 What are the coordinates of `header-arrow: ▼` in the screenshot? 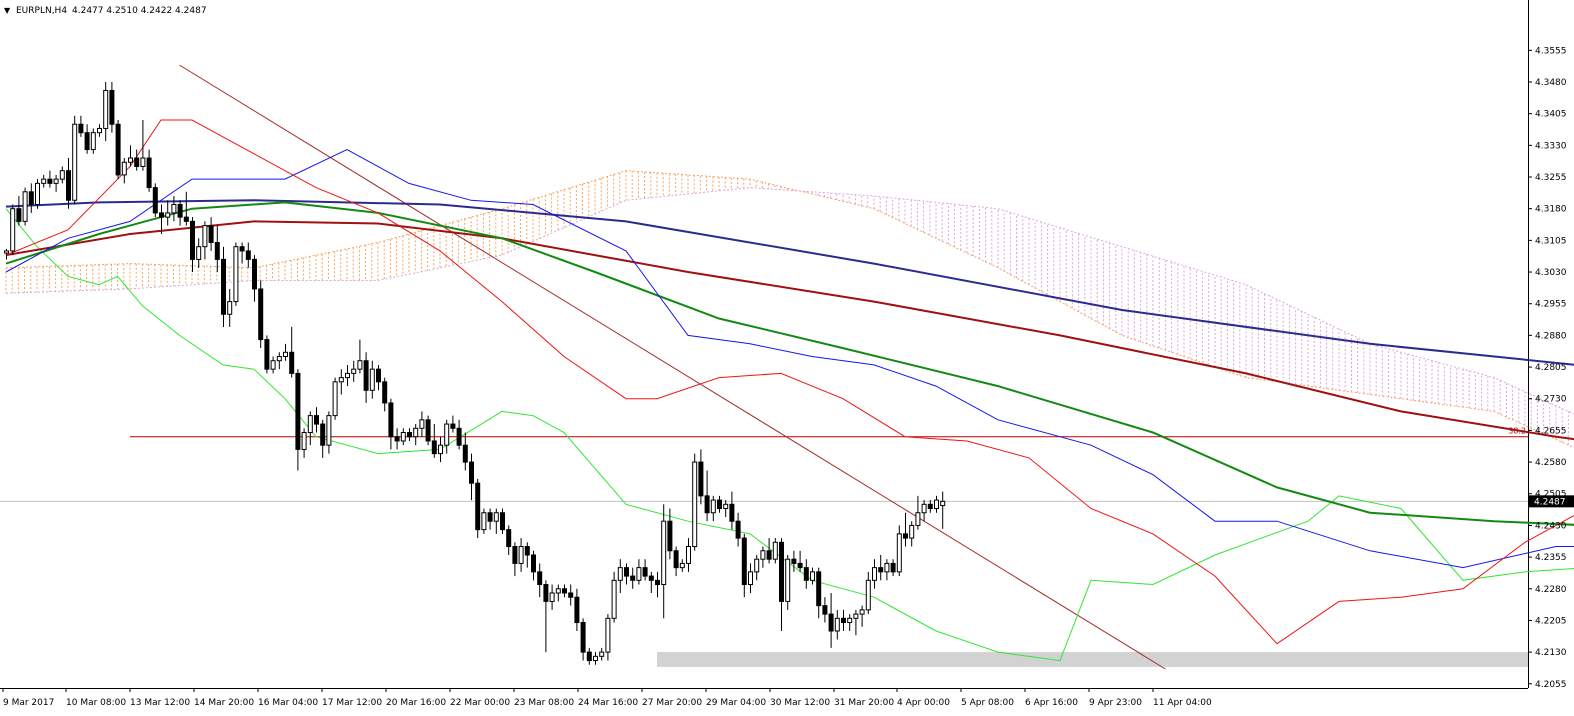 It's located at (7, 10).